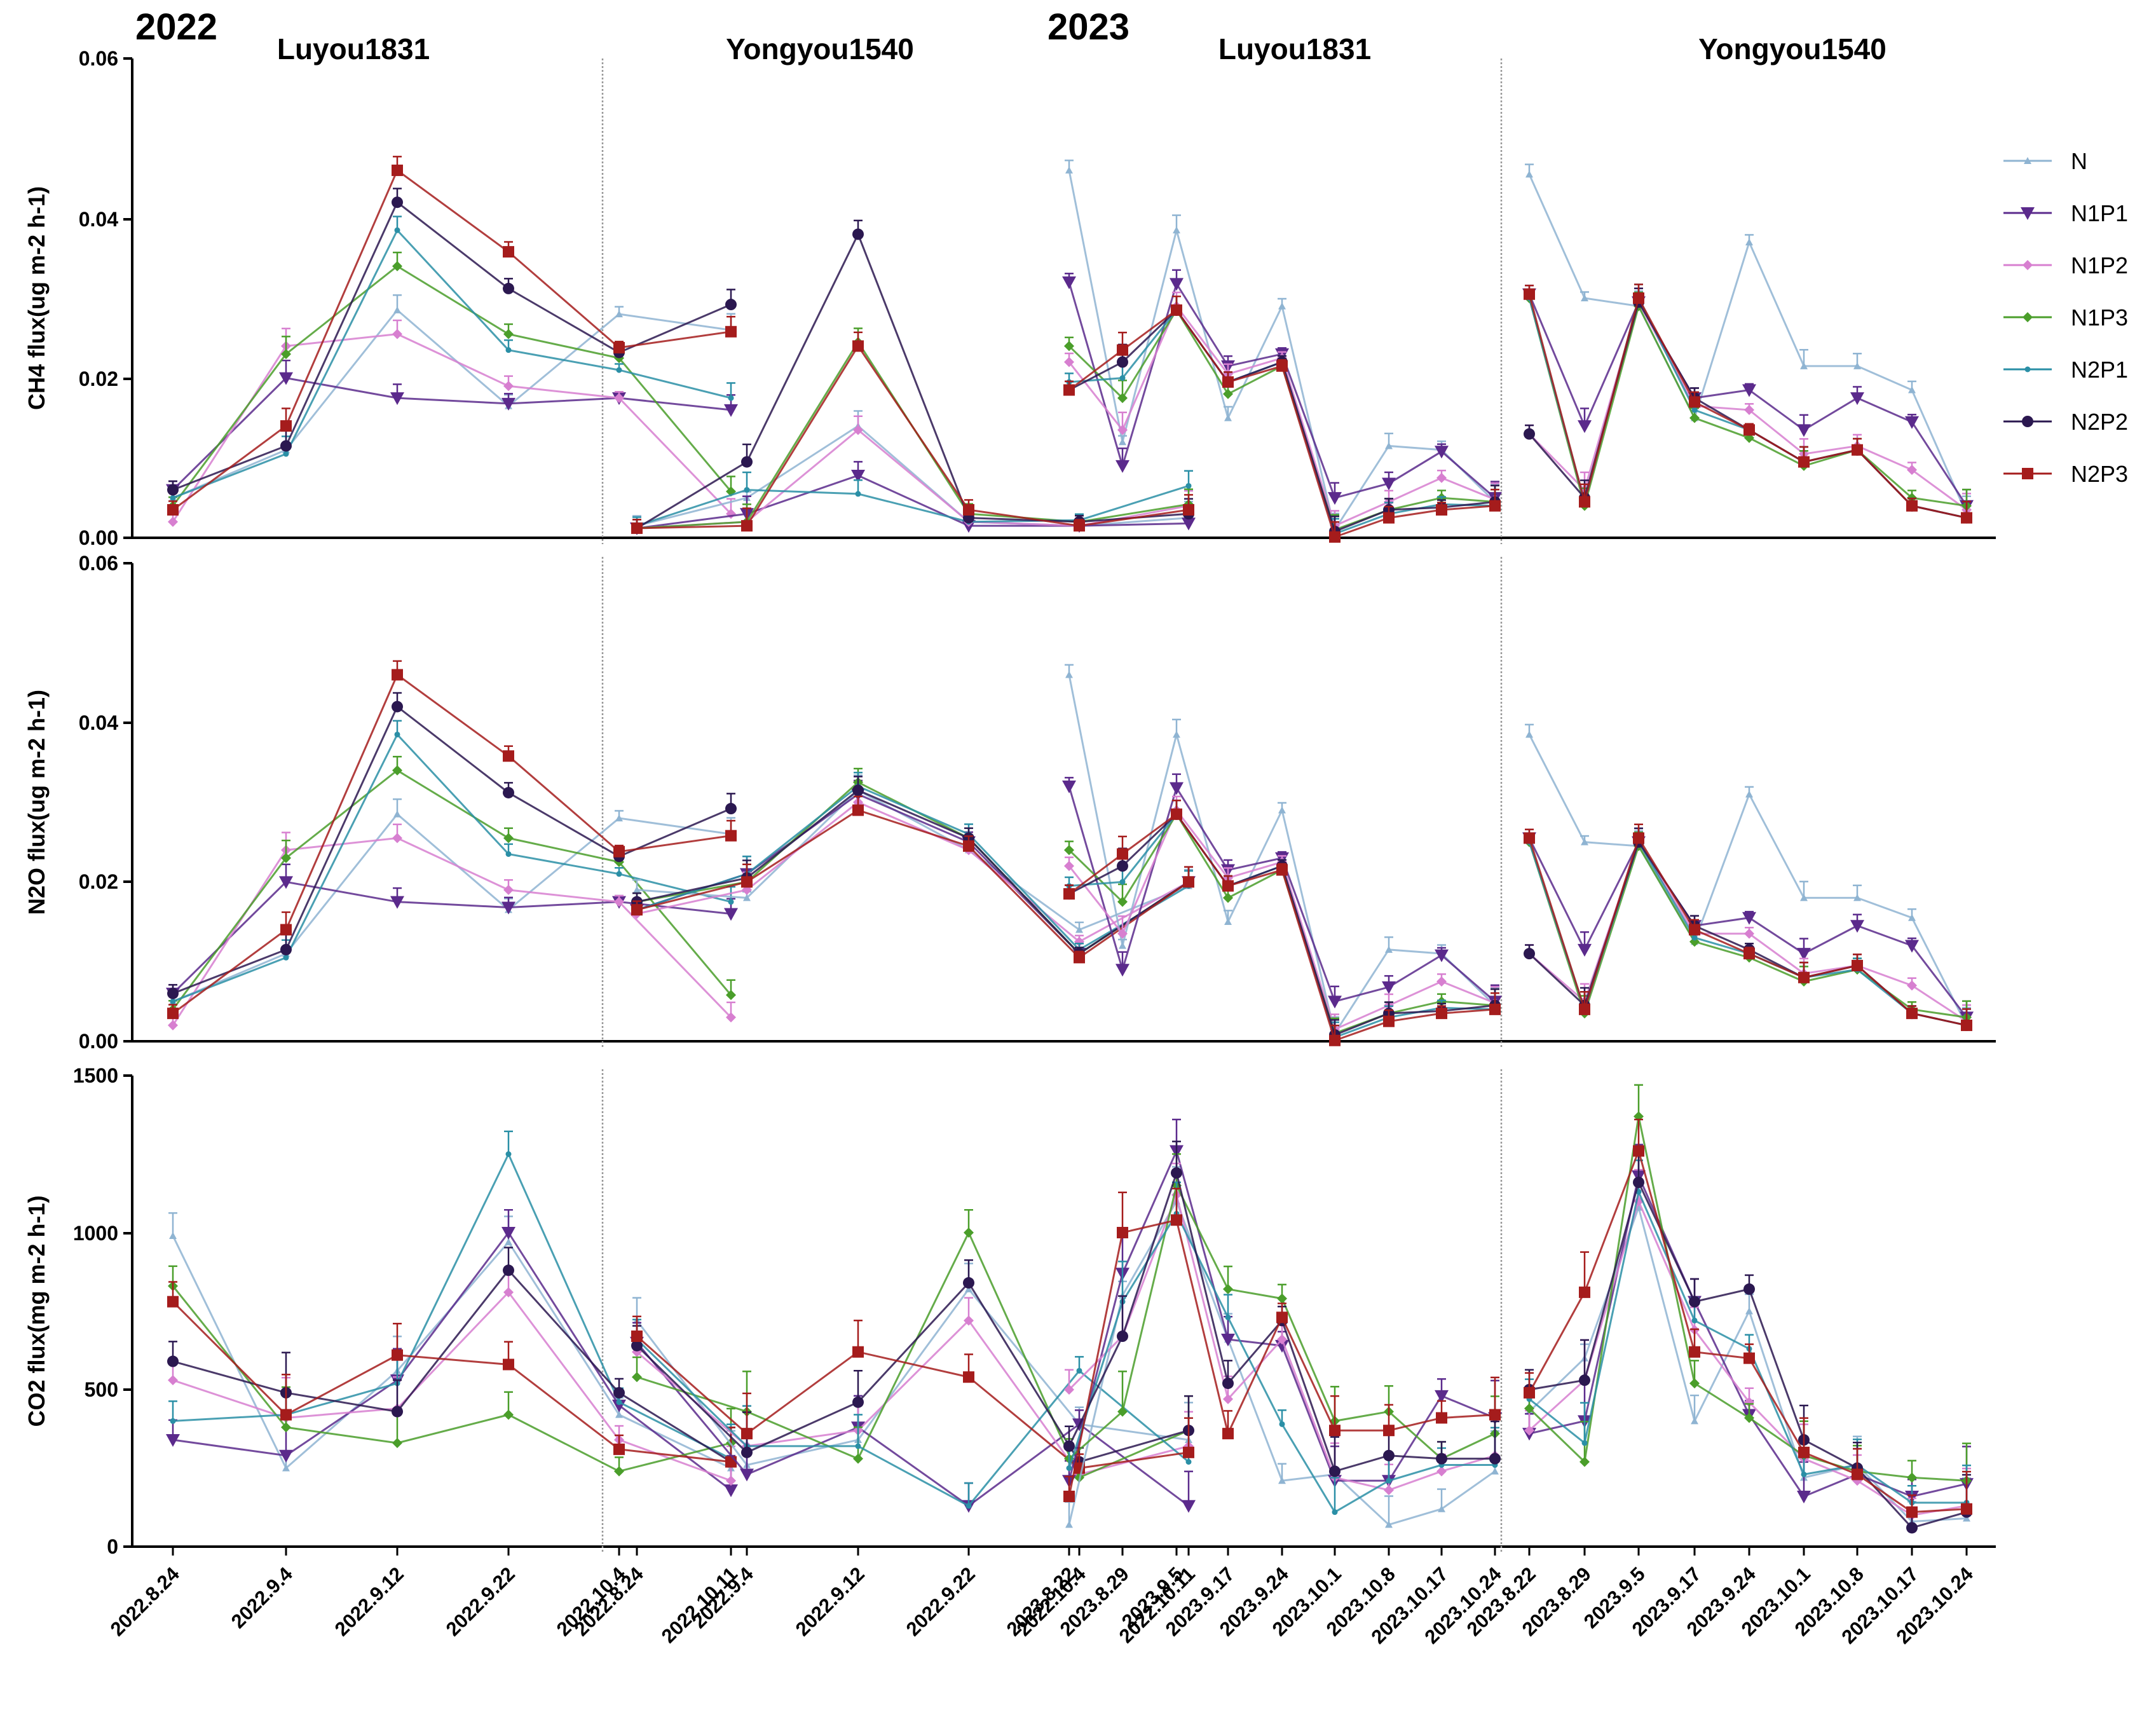  I want to click on legend-item-n2p3: N2P3, so click(2065, 474).